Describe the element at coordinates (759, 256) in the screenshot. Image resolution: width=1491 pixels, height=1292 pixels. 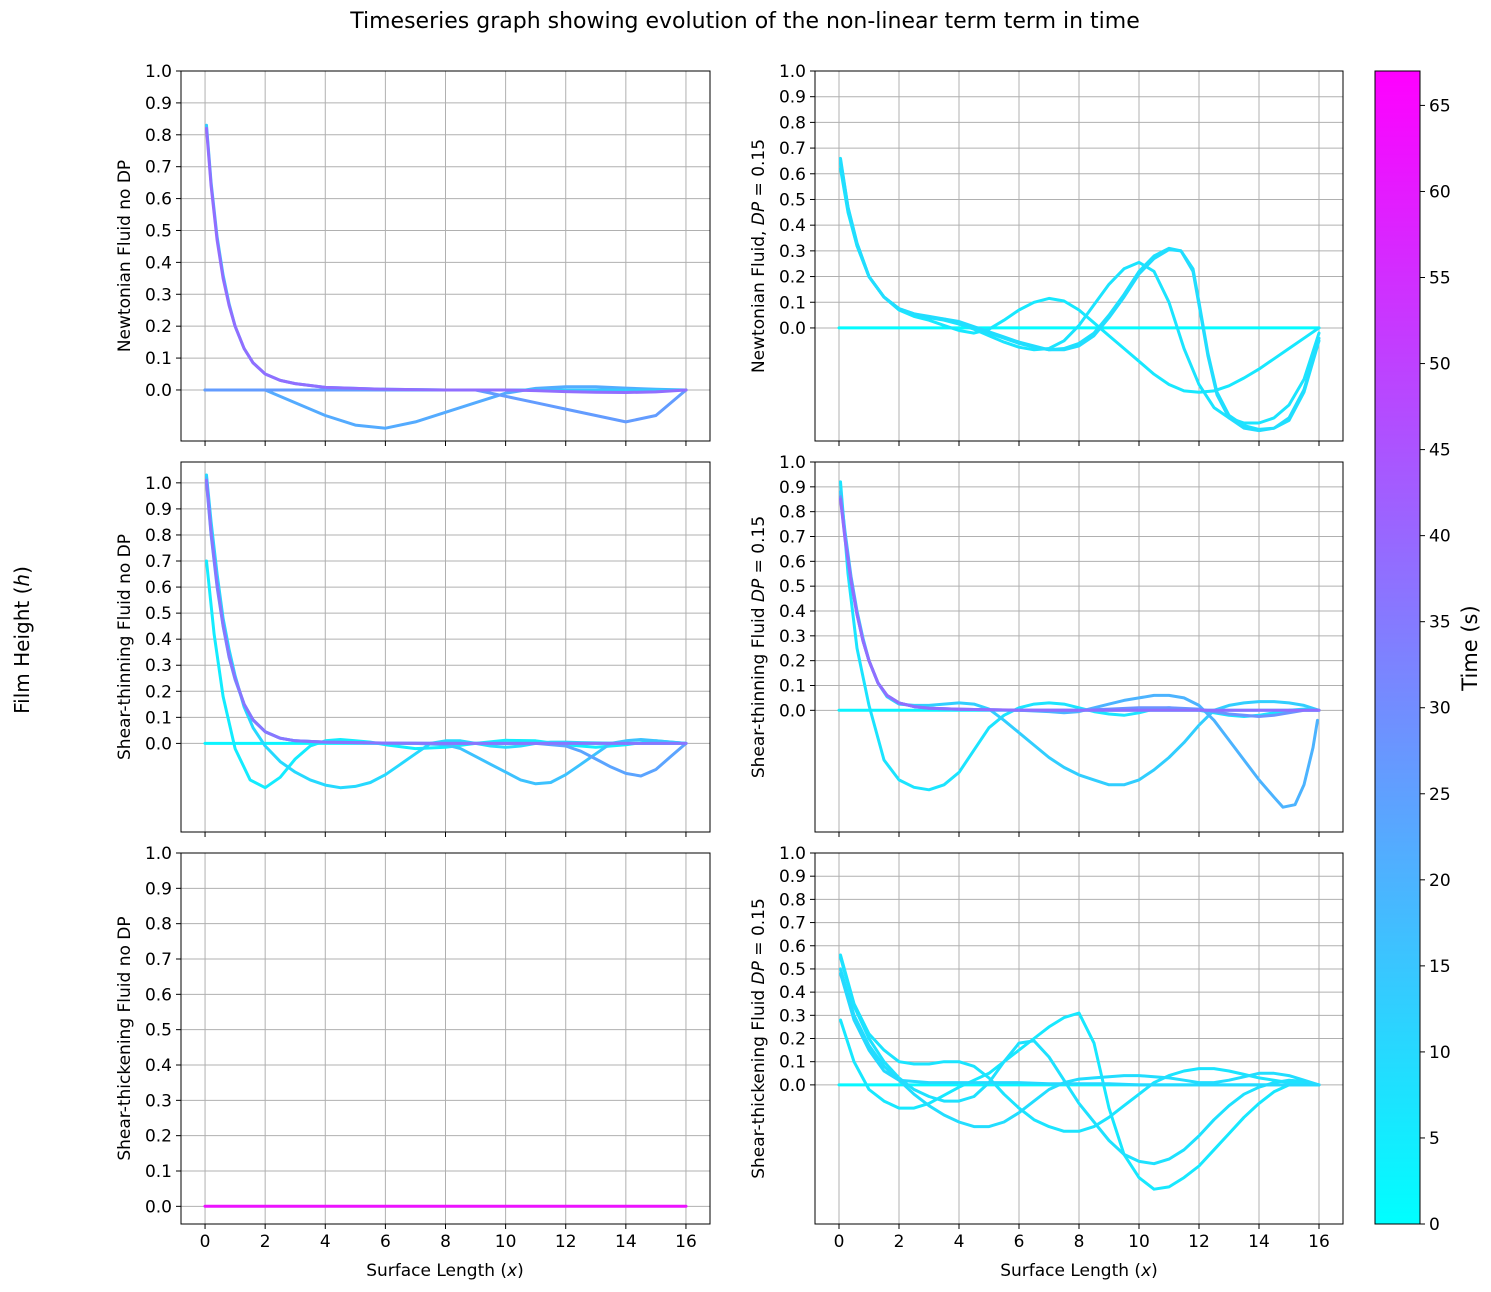
I see `y-axis-label: Newtonian Fluid, DP = 0.15` at that location.